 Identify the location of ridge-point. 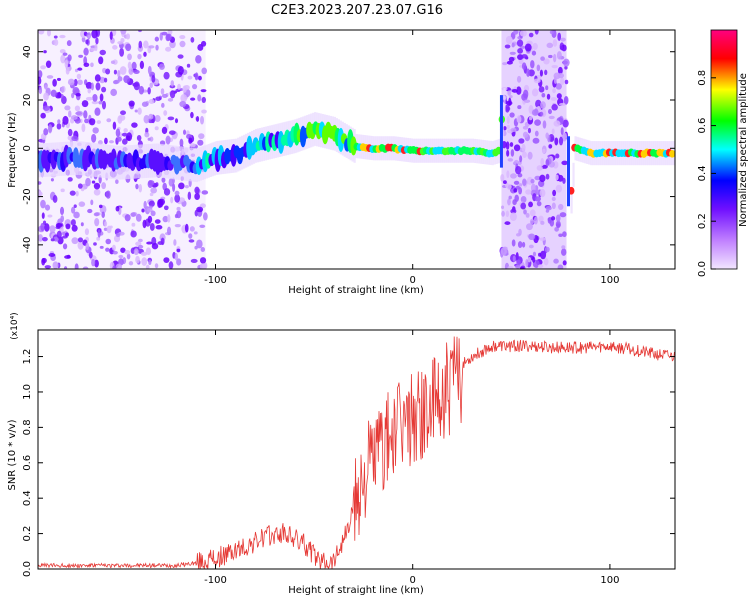
(353, 146).